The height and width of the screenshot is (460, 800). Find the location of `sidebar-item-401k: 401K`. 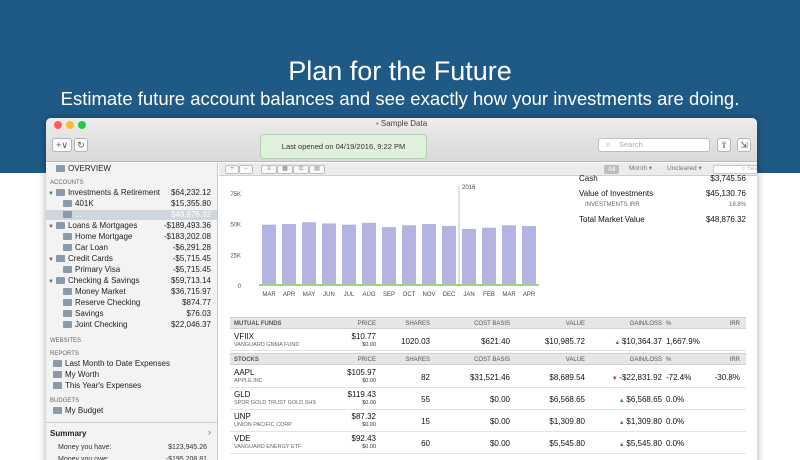

sidebar-item-401k: 401K is located at coordinates (78, 204).